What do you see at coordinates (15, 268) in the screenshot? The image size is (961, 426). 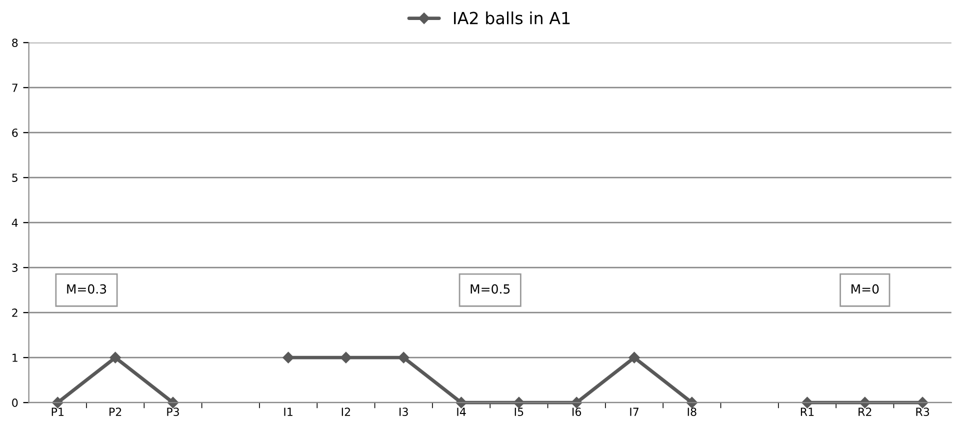 I see `y-tick-label: 3` at bounding box center [15, 268].